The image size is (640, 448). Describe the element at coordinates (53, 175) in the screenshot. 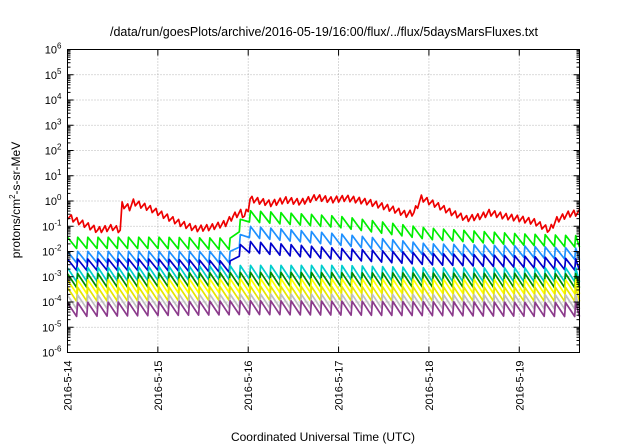

I see `y-tick-label: 10¹` at that location.